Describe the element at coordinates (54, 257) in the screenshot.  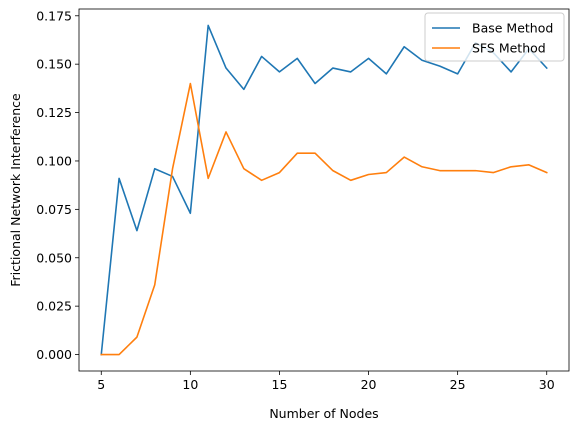
I see `y-tick-label: 0.050` at that location.